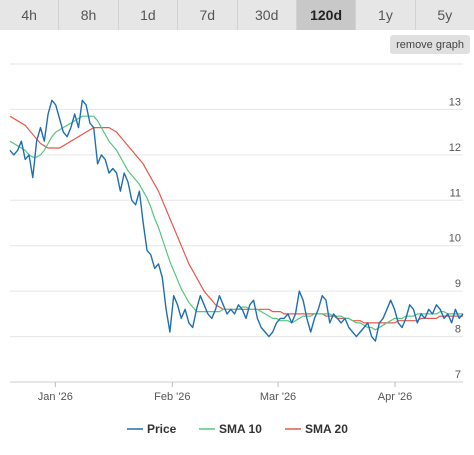 This screenshot has width=474, height=455. Describe the element at coordinates (326, 429) in the screenshot. I see `legend-label: SMA 20` at that location.